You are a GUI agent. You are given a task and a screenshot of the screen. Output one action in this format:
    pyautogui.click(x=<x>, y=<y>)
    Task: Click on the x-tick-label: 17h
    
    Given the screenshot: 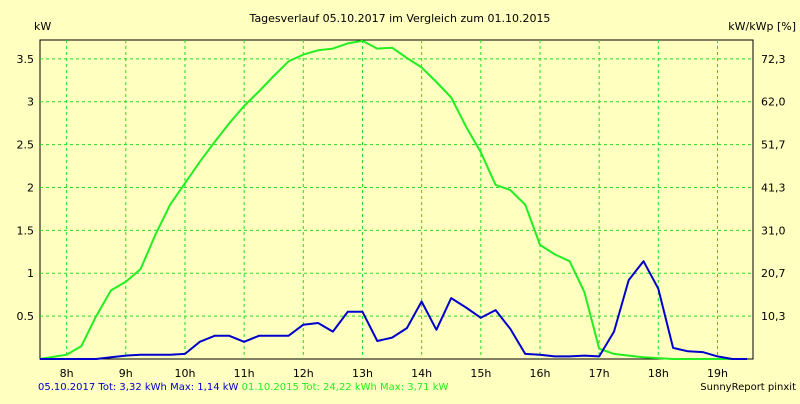 What is the action you would take?
    pyautogui.click(x=599, y=373)
    